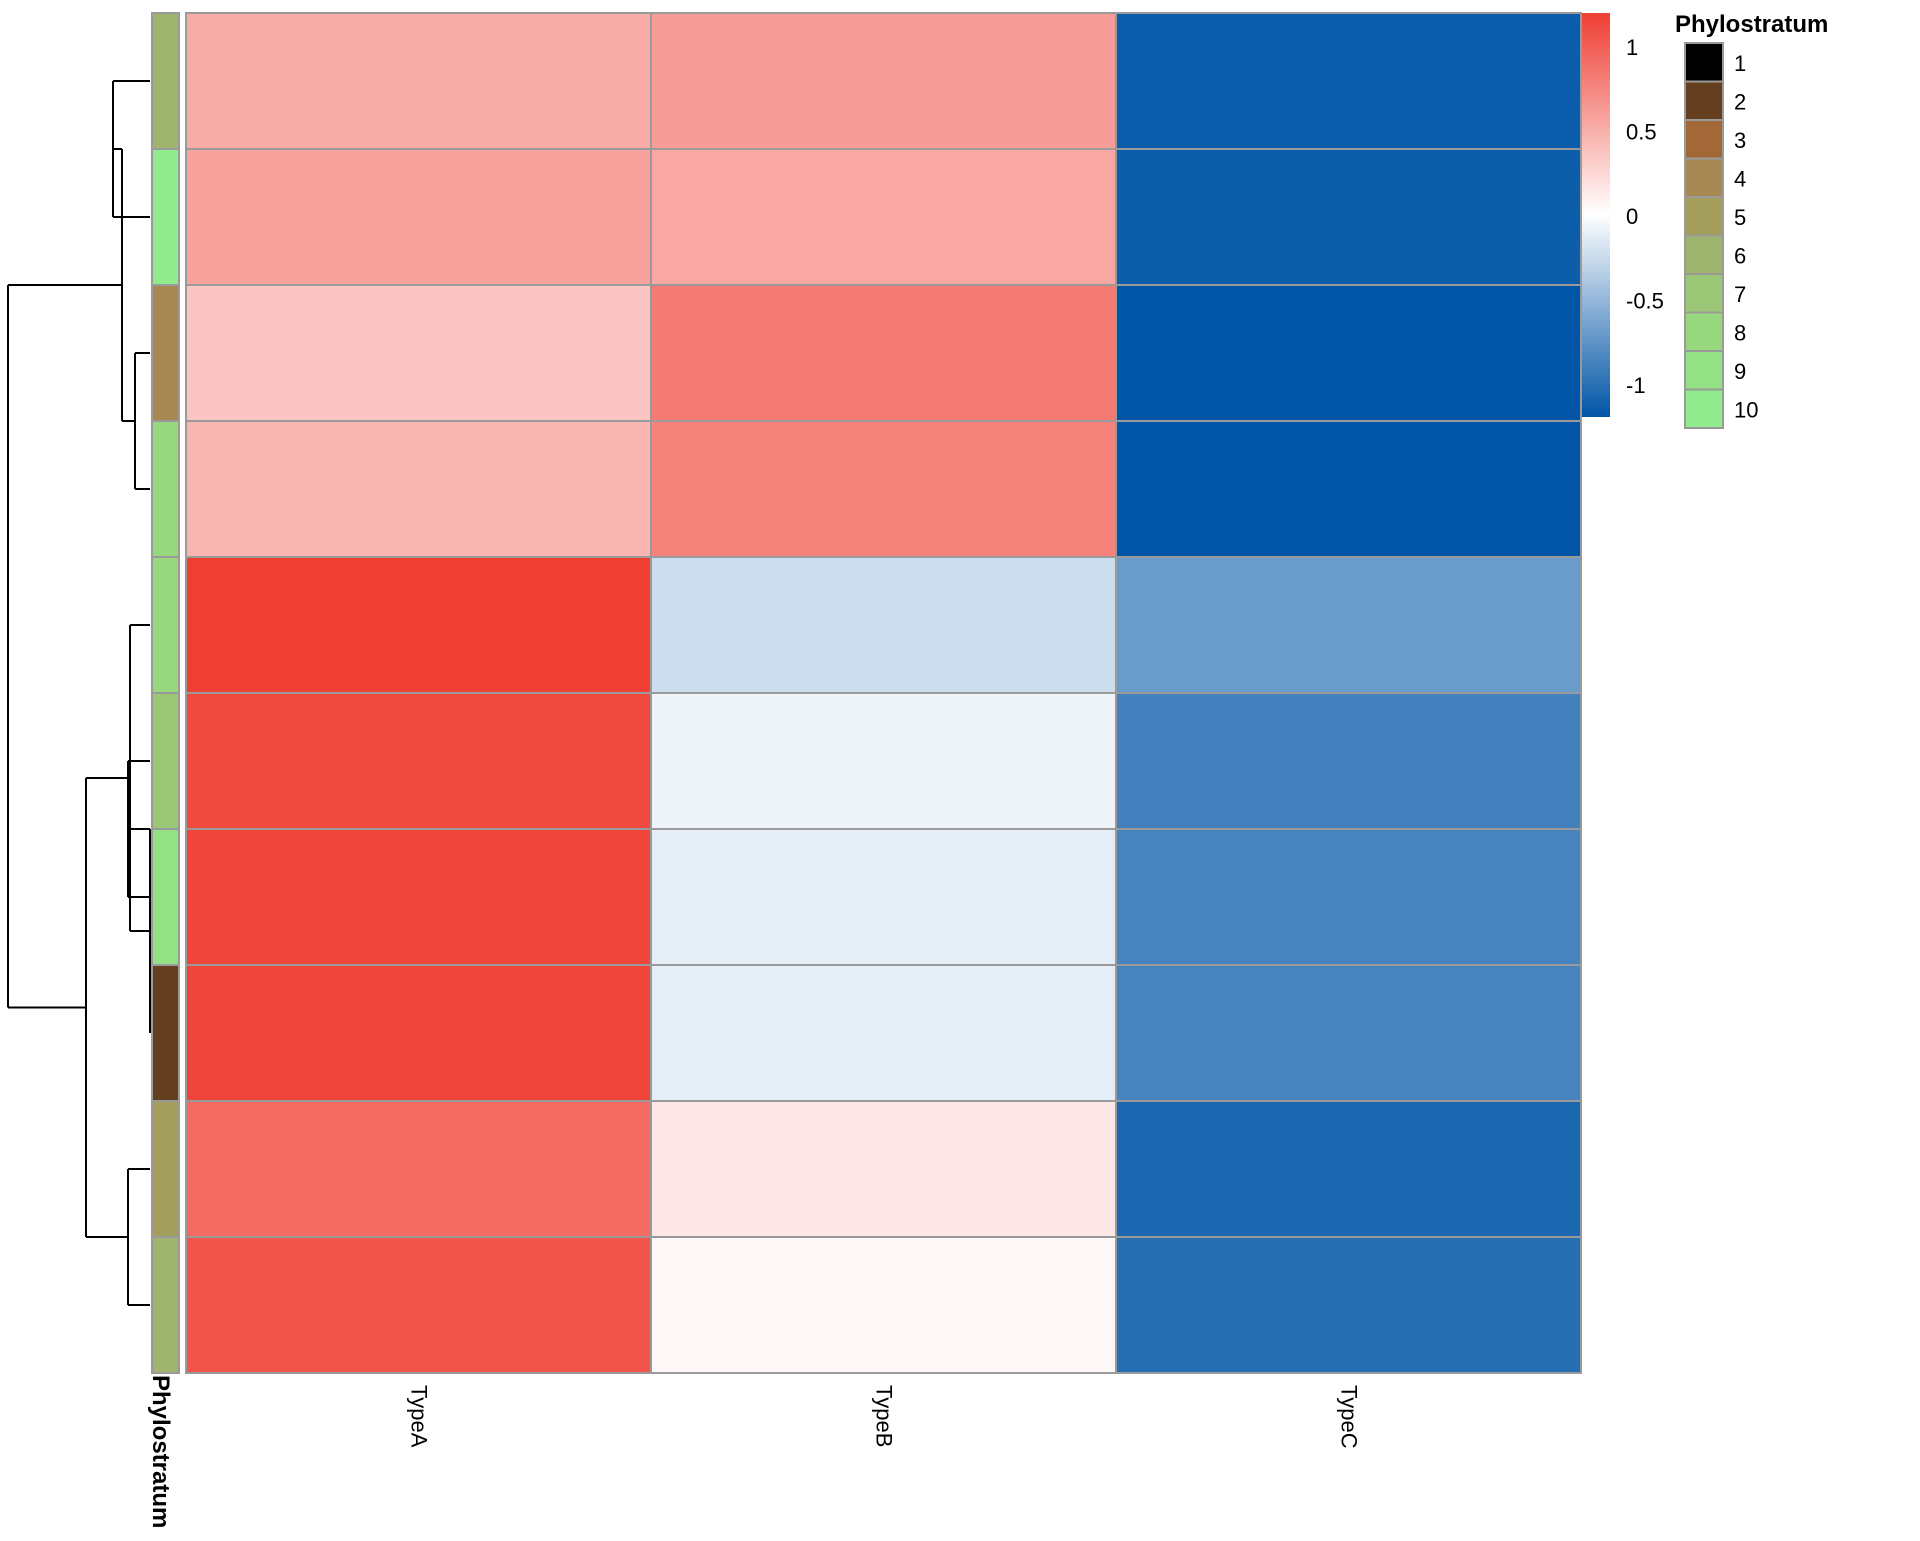 This screenshot has height=1541, width=1920. I want to click on column-labels: TypeA TypeB TypeC, so click(884, 1417).